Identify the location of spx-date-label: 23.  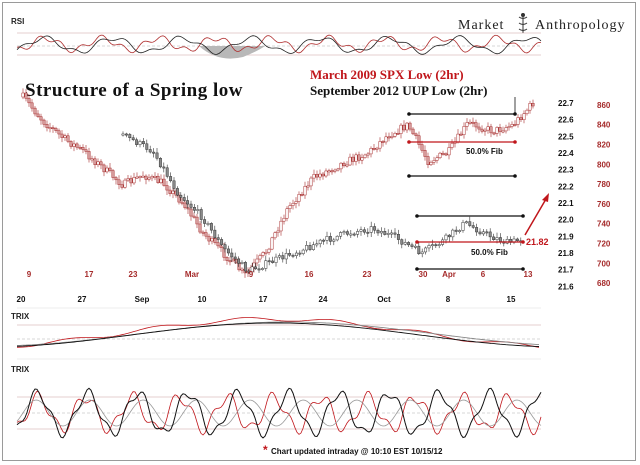
(367, 274).